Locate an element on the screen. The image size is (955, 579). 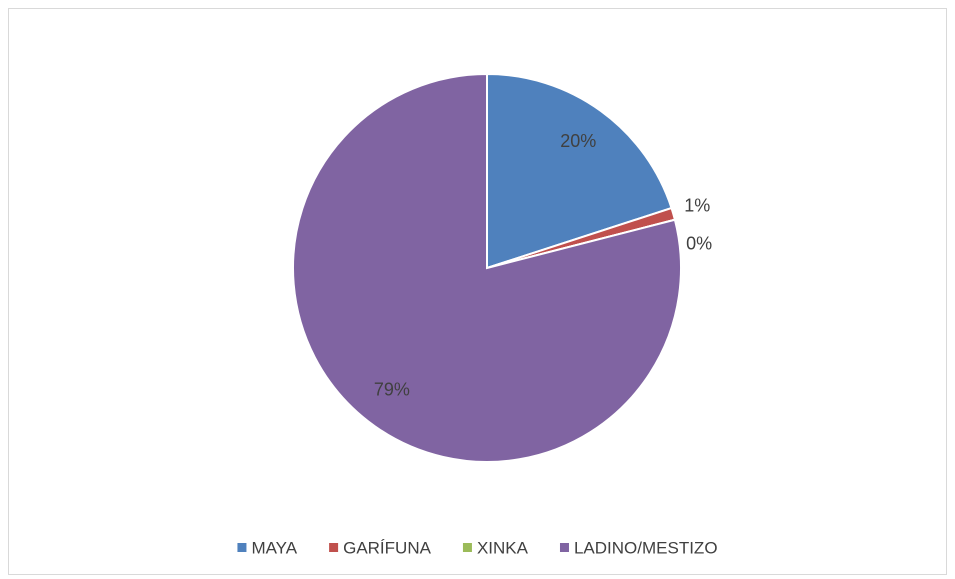
legend-label: LADINO/MESTIZO is located at coordinates (646, 547).